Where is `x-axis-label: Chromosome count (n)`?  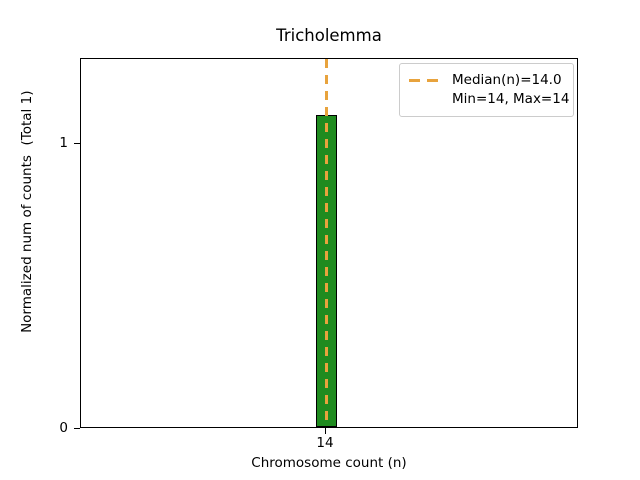
x-axis-label: Chromosome count (n) is located at coordinates (329, 463).